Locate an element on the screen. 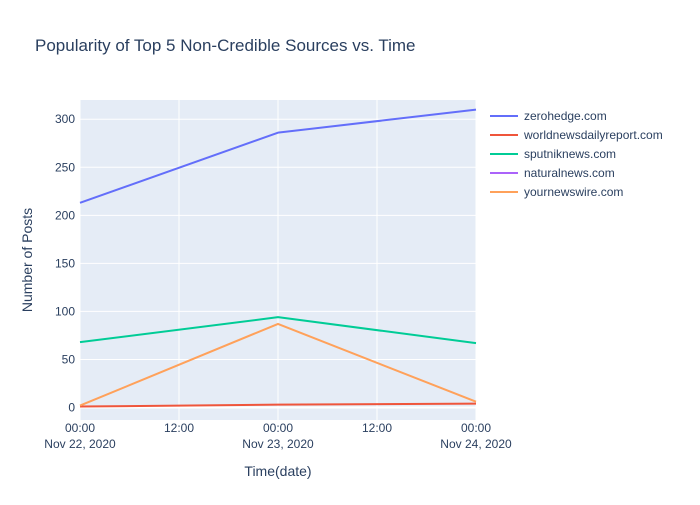 The height and width of the screenshot is (505, 700). y-tick-label: 200 is located at coordinates (65, 215).